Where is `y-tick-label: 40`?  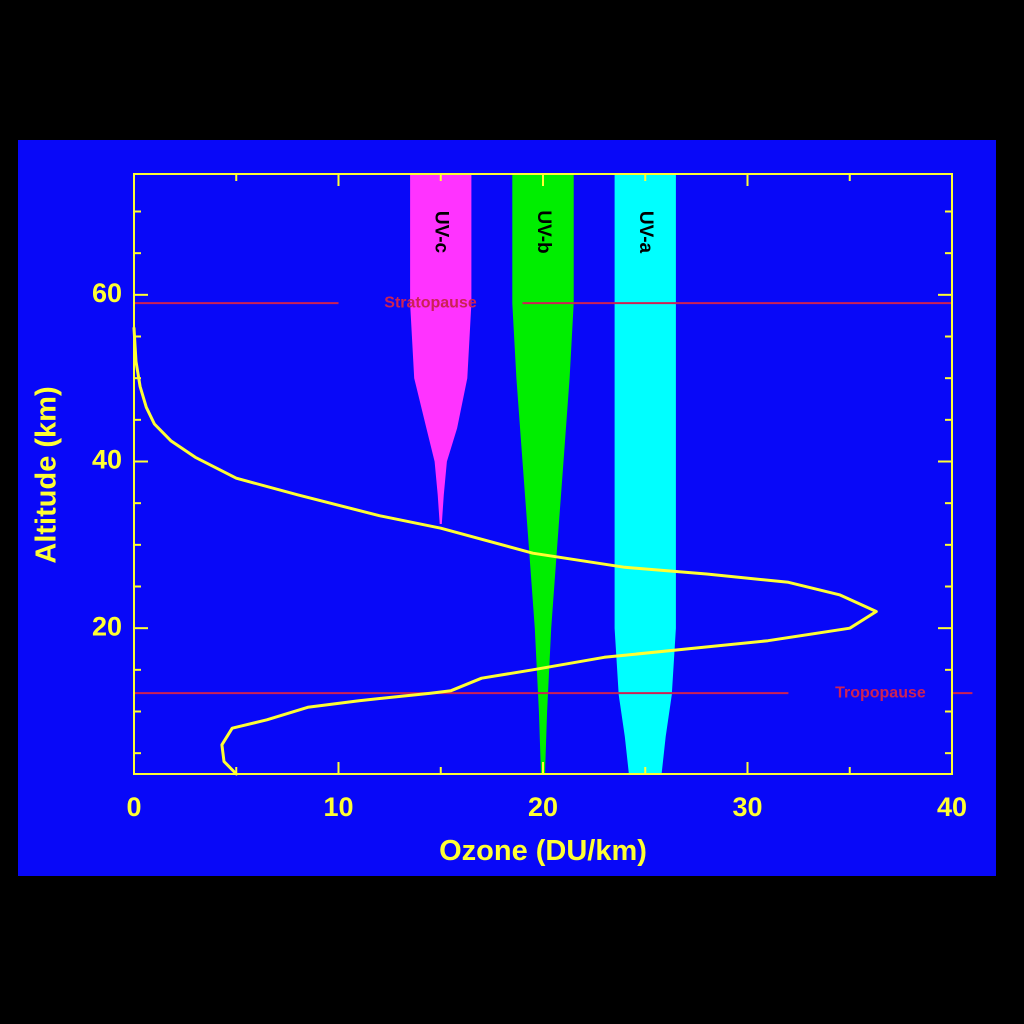 y-tick-label: 40 is located at coordinates (107, 460).